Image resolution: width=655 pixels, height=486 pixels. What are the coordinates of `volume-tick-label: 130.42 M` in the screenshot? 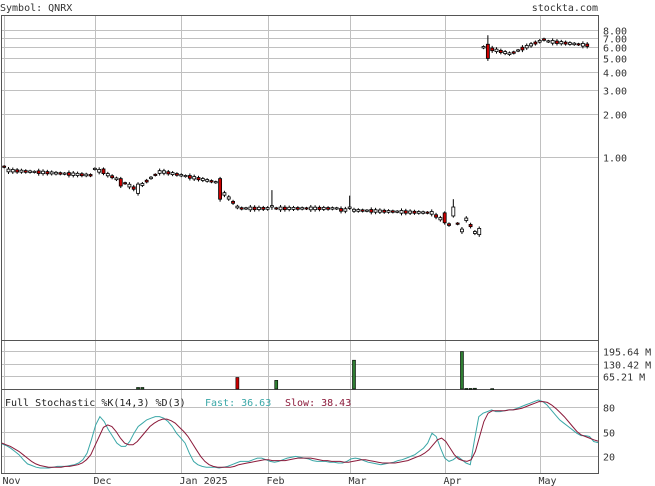 It's located at (627, 366).